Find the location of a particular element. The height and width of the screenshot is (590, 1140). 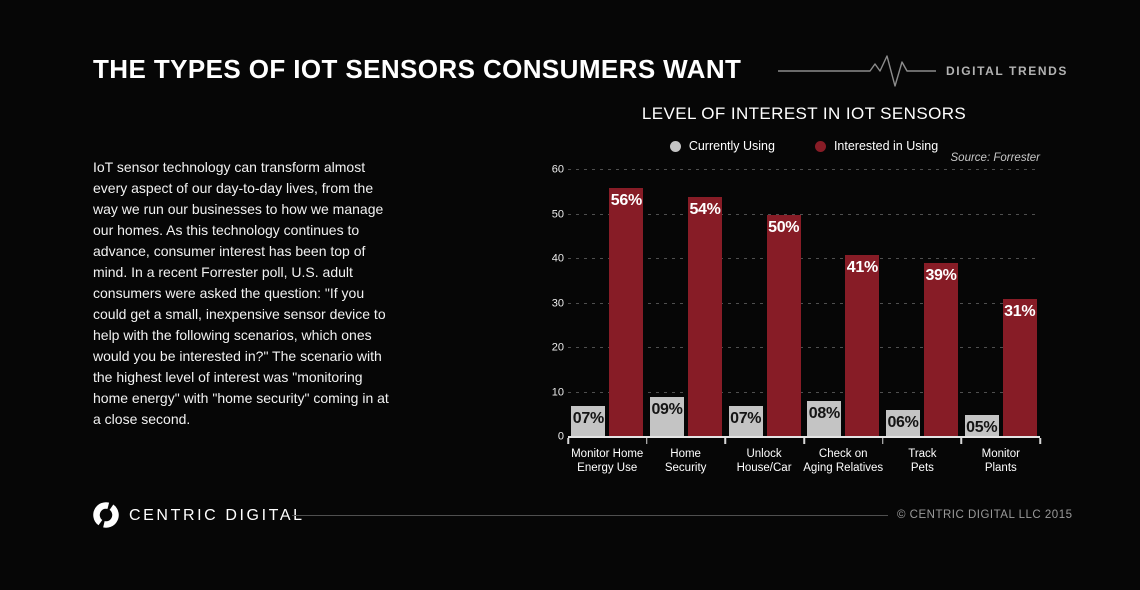

bar-interested-in-using-home-security: 54% is located at coordinates (705, 316).